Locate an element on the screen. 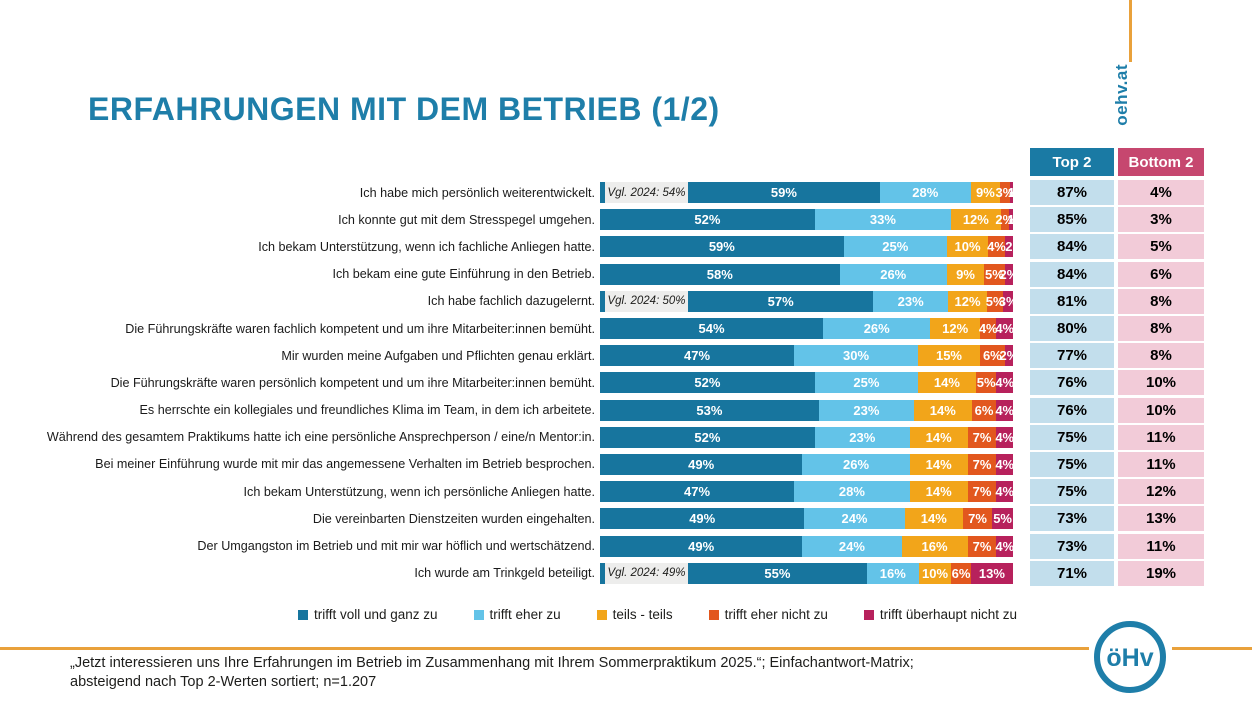  bar-segment-value: 25% is located at coordinates (895, 247).